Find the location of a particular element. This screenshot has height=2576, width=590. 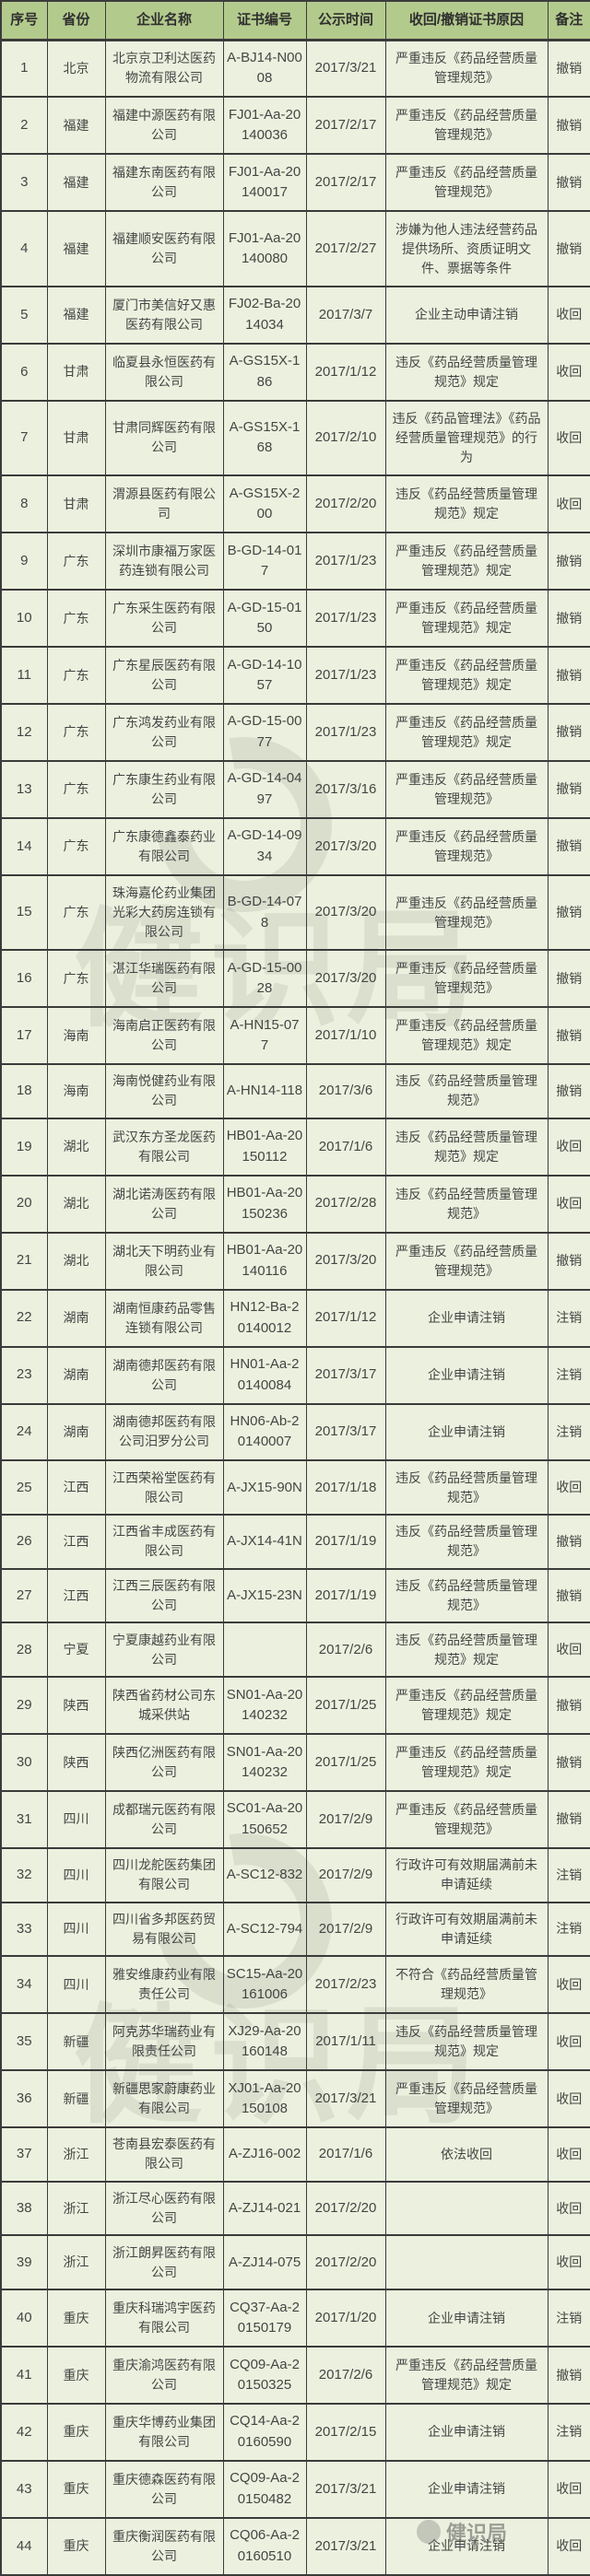

cell-cert: A-BJ14-N0008 is located at coordinates (264, 68).